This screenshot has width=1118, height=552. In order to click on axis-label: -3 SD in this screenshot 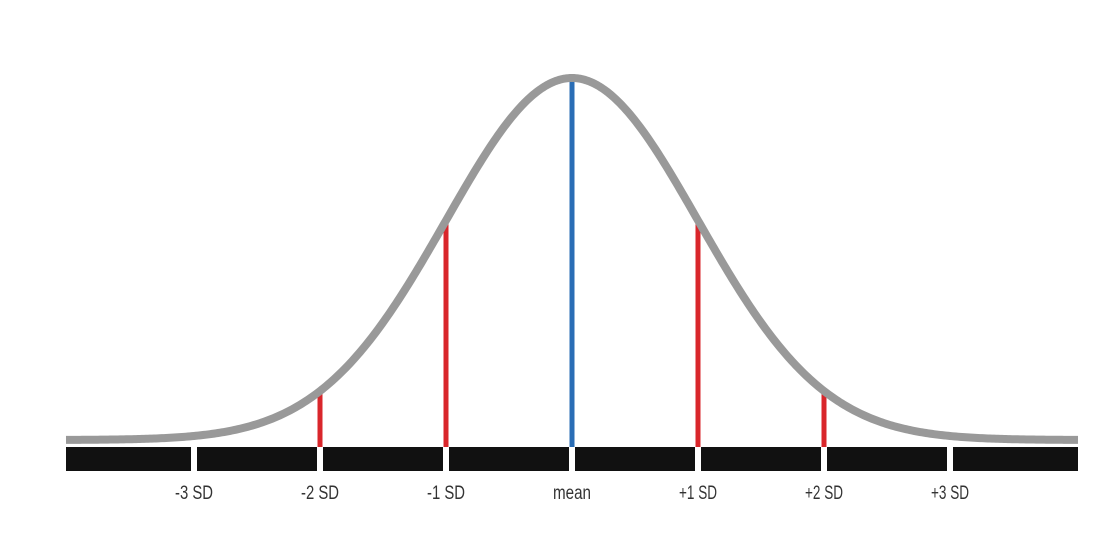, I will do `click(194, 493)`.